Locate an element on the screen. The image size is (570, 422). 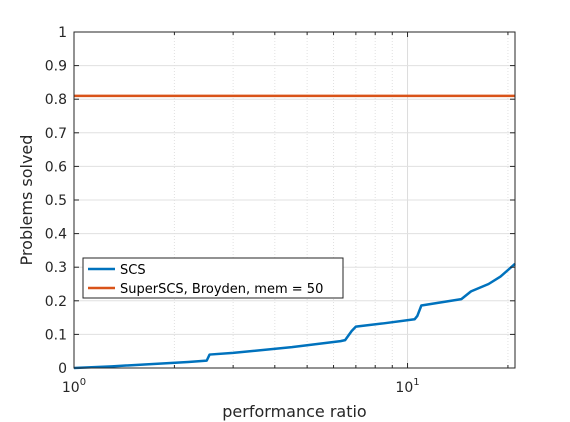
legend-entry-label: SuperSCS, Broyden, mem = 50 is located at coordinates (221, 289).